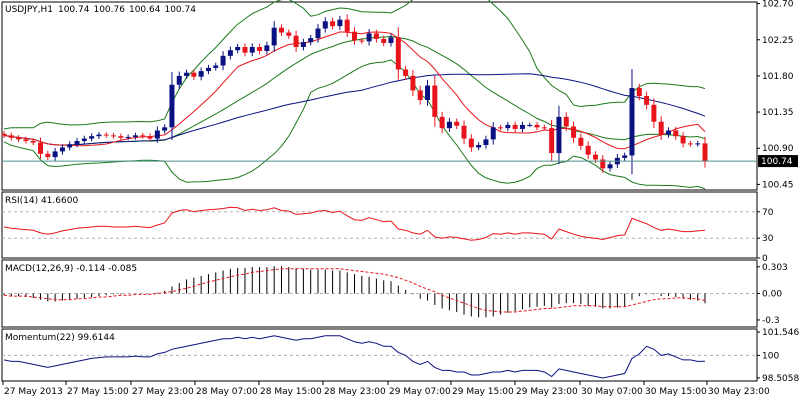 The height and width of the screenshot is (400, 800). I want to click on time-axis-tick-label: 30 May 23:00, so click(739, 392).